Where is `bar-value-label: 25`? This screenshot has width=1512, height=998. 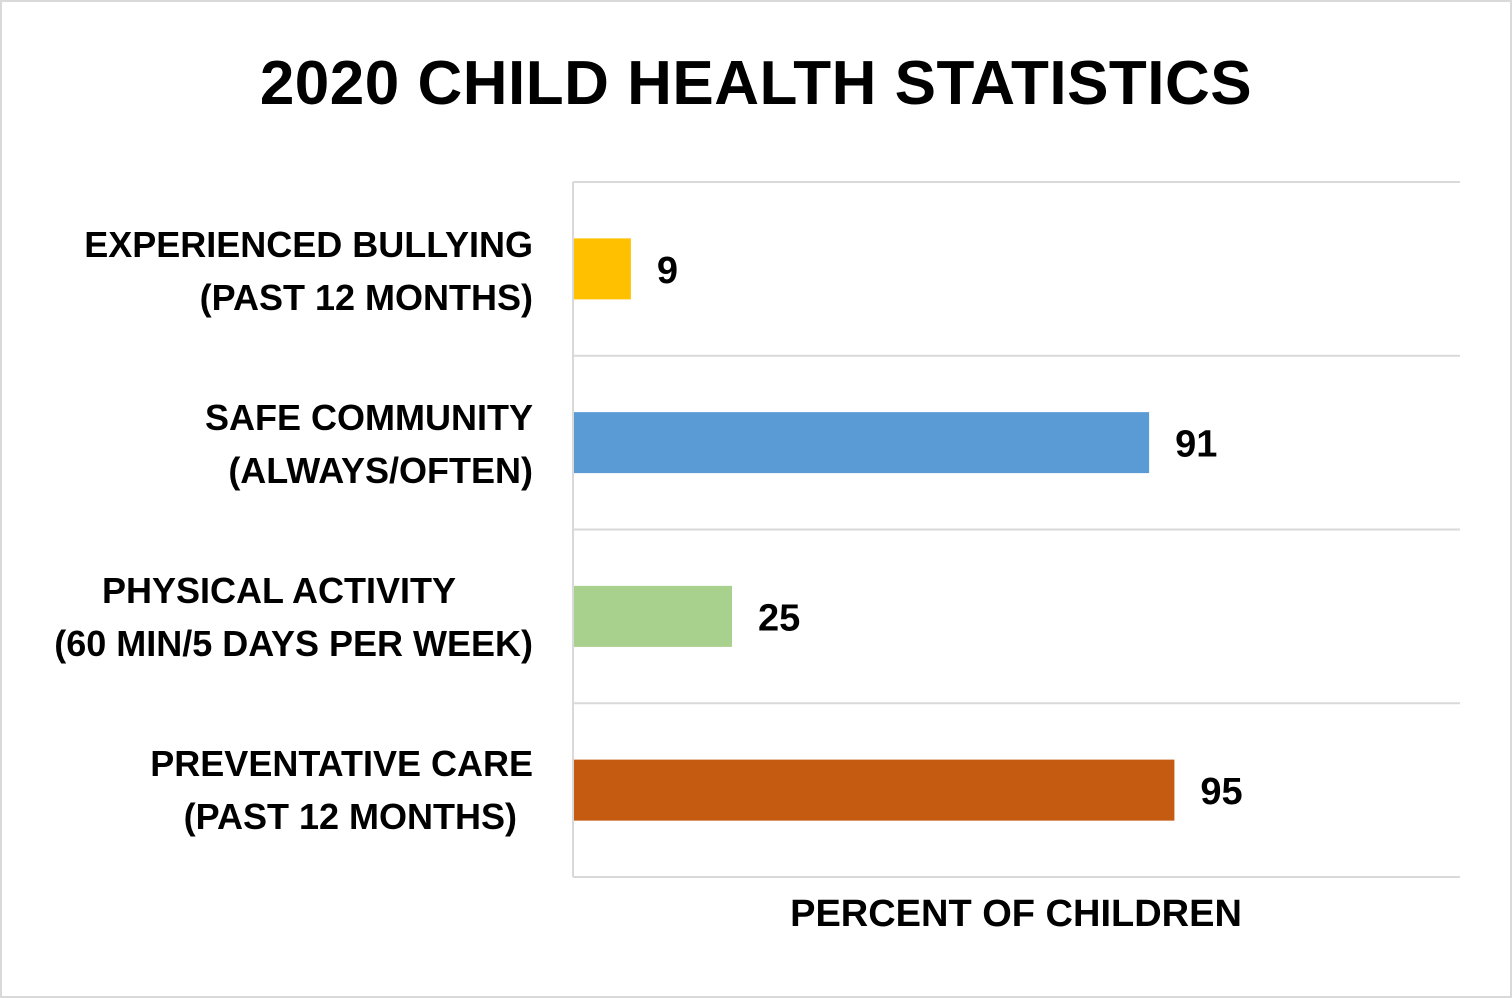
bar-value-label: 25 is located at coordinates (779, 618).